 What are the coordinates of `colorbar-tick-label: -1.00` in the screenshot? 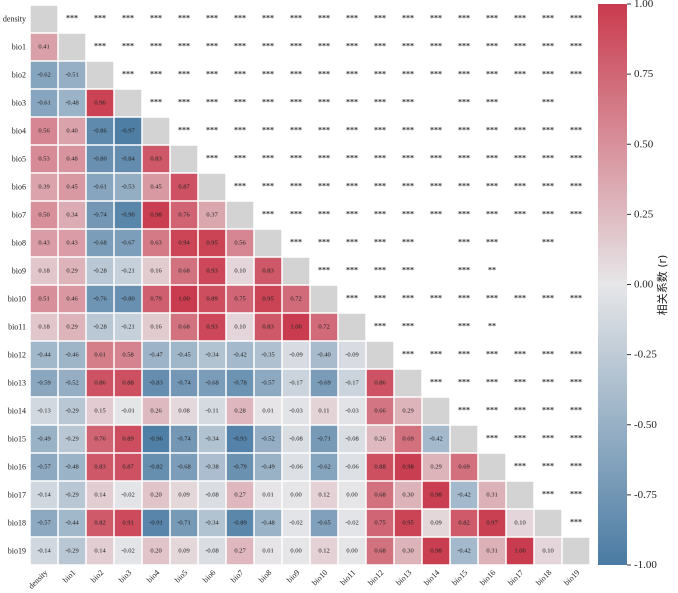 It's located at (645, 565).